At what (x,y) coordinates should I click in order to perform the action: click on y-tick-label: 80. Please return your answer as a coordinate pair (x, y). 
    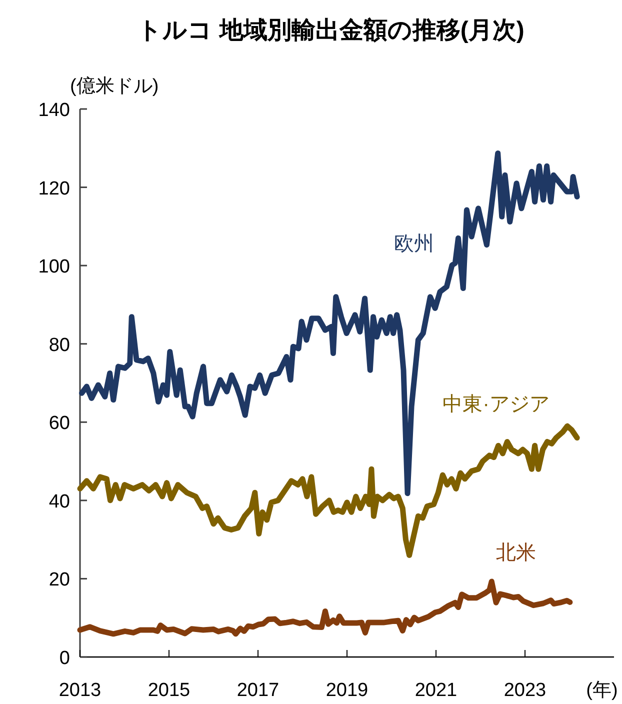
    Looking at the image, I should click on (59, 345).